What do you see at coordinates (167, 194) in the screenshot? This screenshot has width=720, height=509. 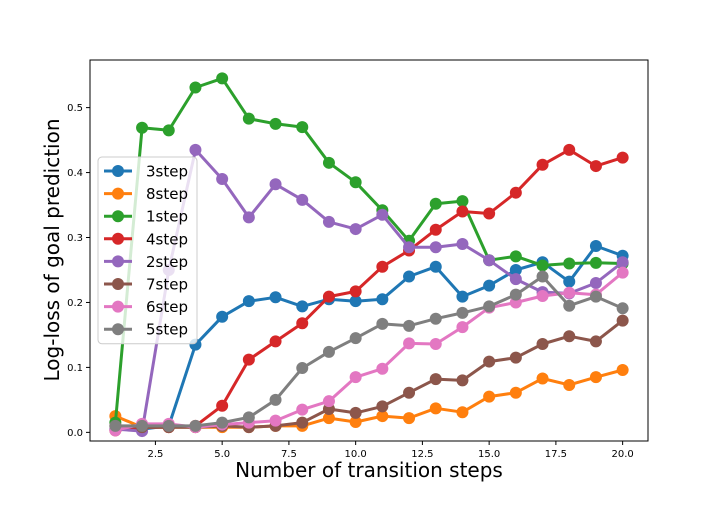 I see `legend-label: 8step` at bounding box center [167, 194].